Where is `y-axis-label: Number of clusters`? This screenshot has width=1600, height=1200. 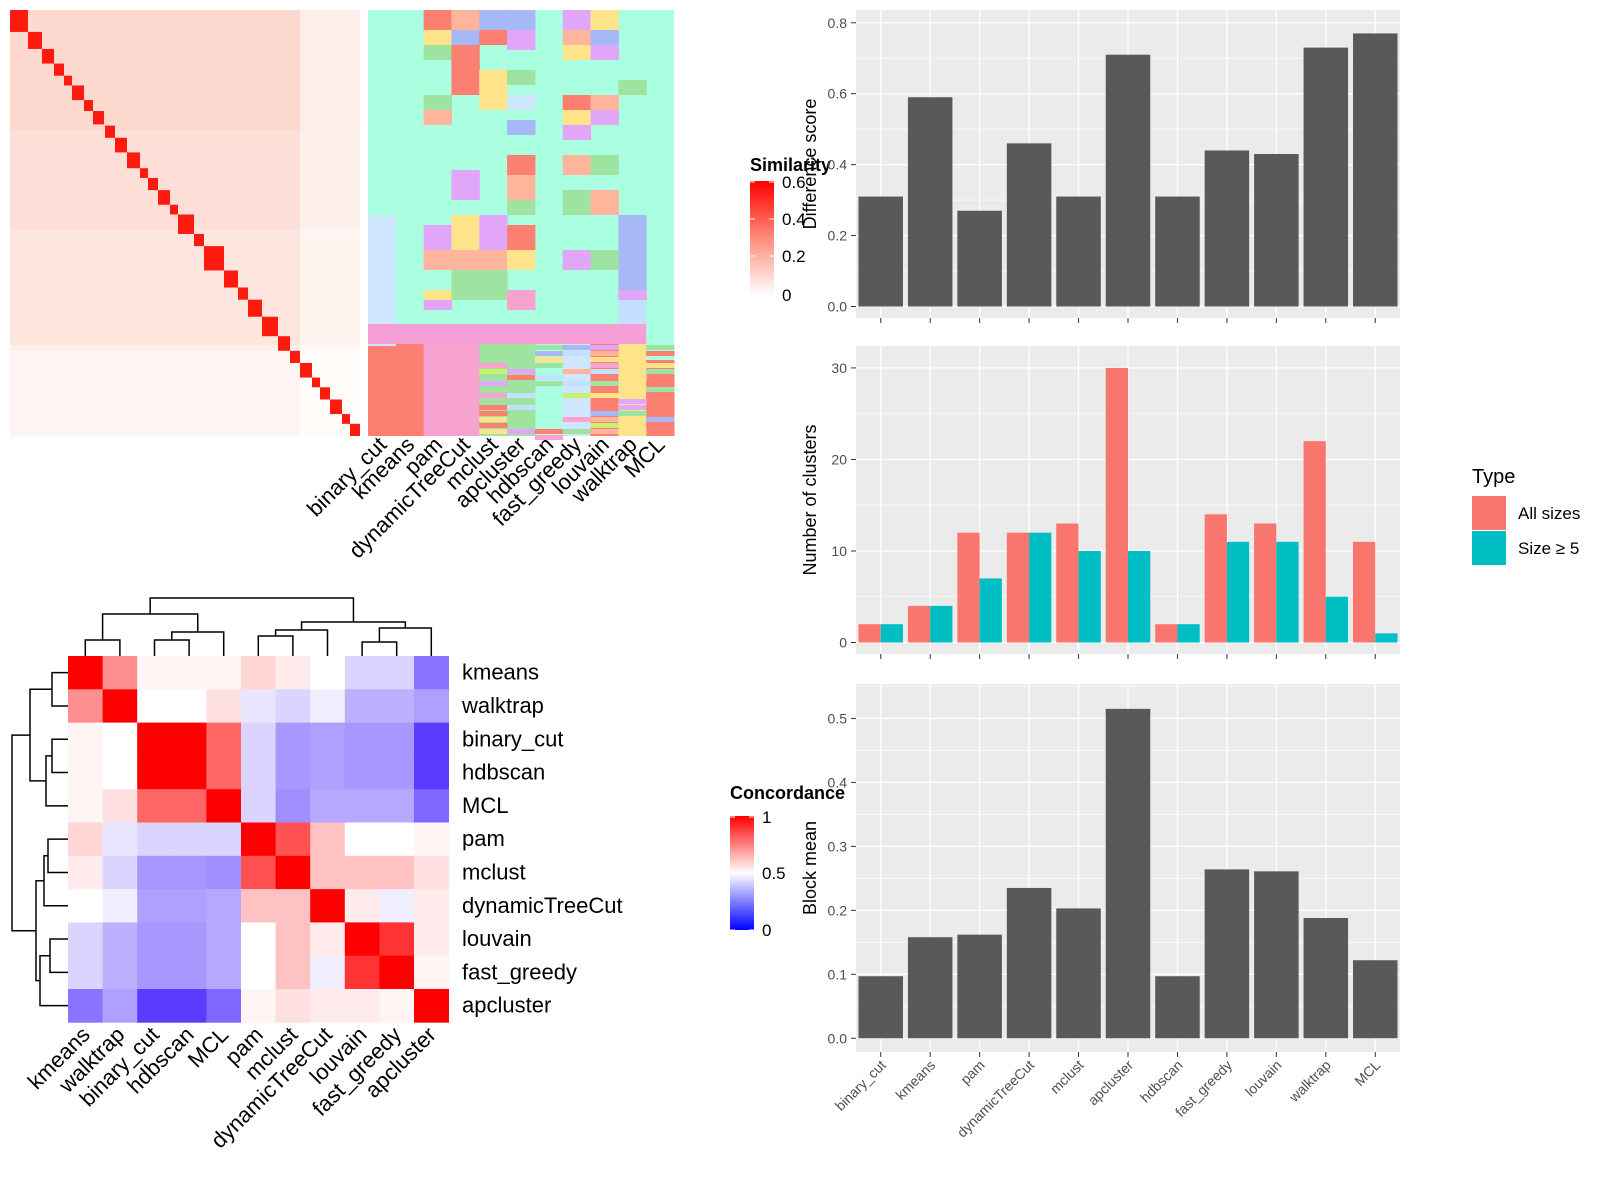
y-axis-label: Number of clusters is located at coordinates (810, 499).